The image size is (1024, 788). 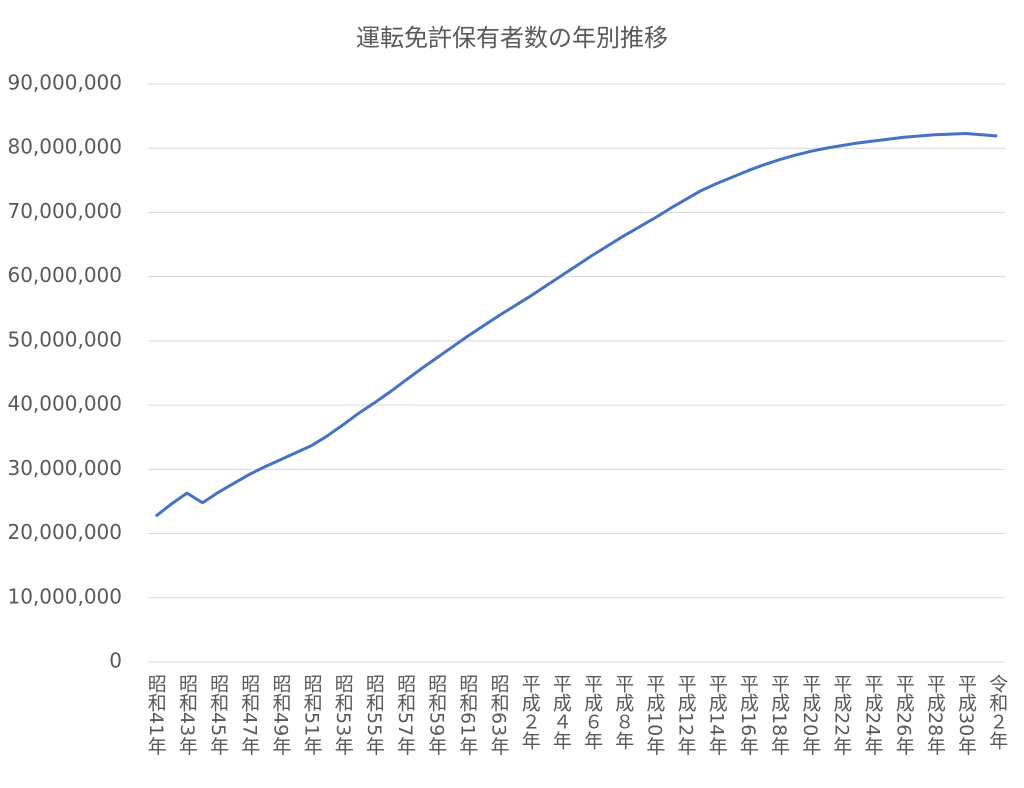 What do you see at coordinates (405, 714) in the screenshot?
I see `x-tick-label: 昭和57年` at bounding box center [405, 714].